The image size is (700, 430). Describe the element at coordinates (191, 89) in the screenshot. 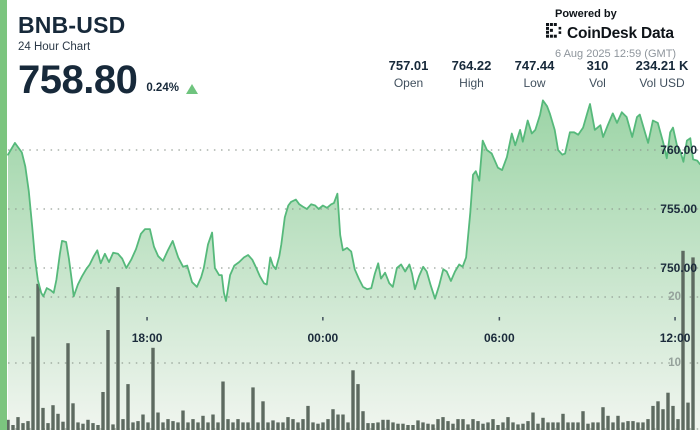

I see `up-triangle-icon` at that location.